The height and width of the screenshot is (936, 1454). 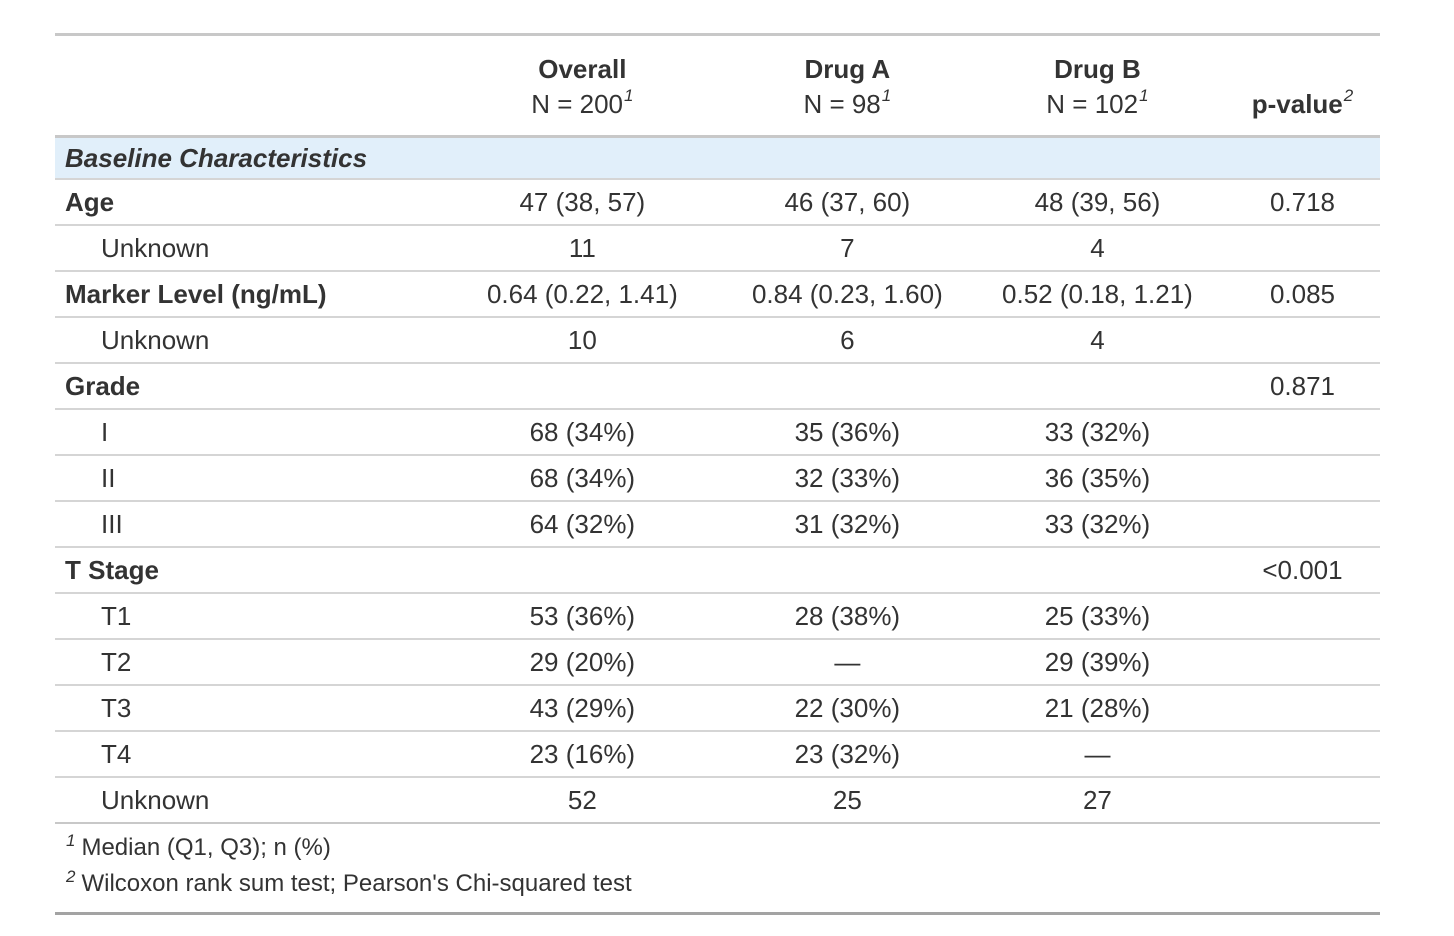 I want to click on table-row: Unknown 52 25 27, so click(x=717, y=800).